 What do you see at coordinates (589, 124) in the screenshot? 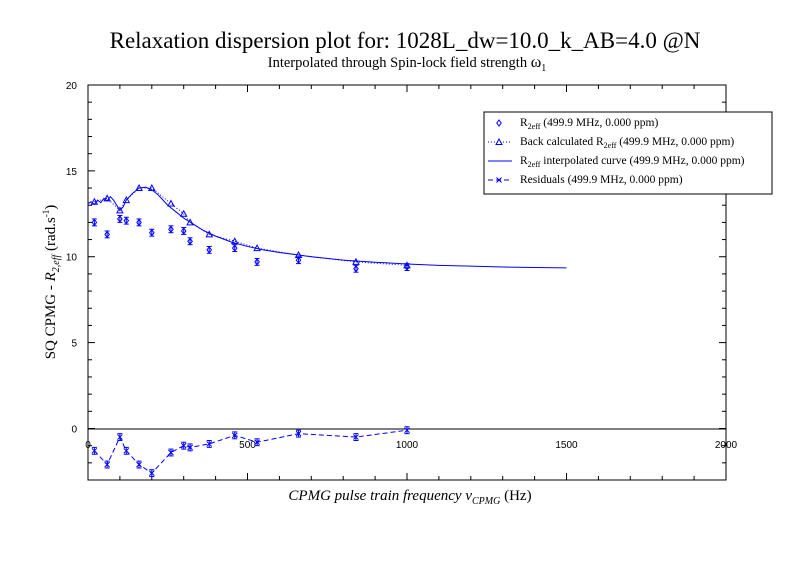
I see `legend-entry-label: R2eff (499.9 MHz, 0.000 ppm)` at bounding box center [589, 124].